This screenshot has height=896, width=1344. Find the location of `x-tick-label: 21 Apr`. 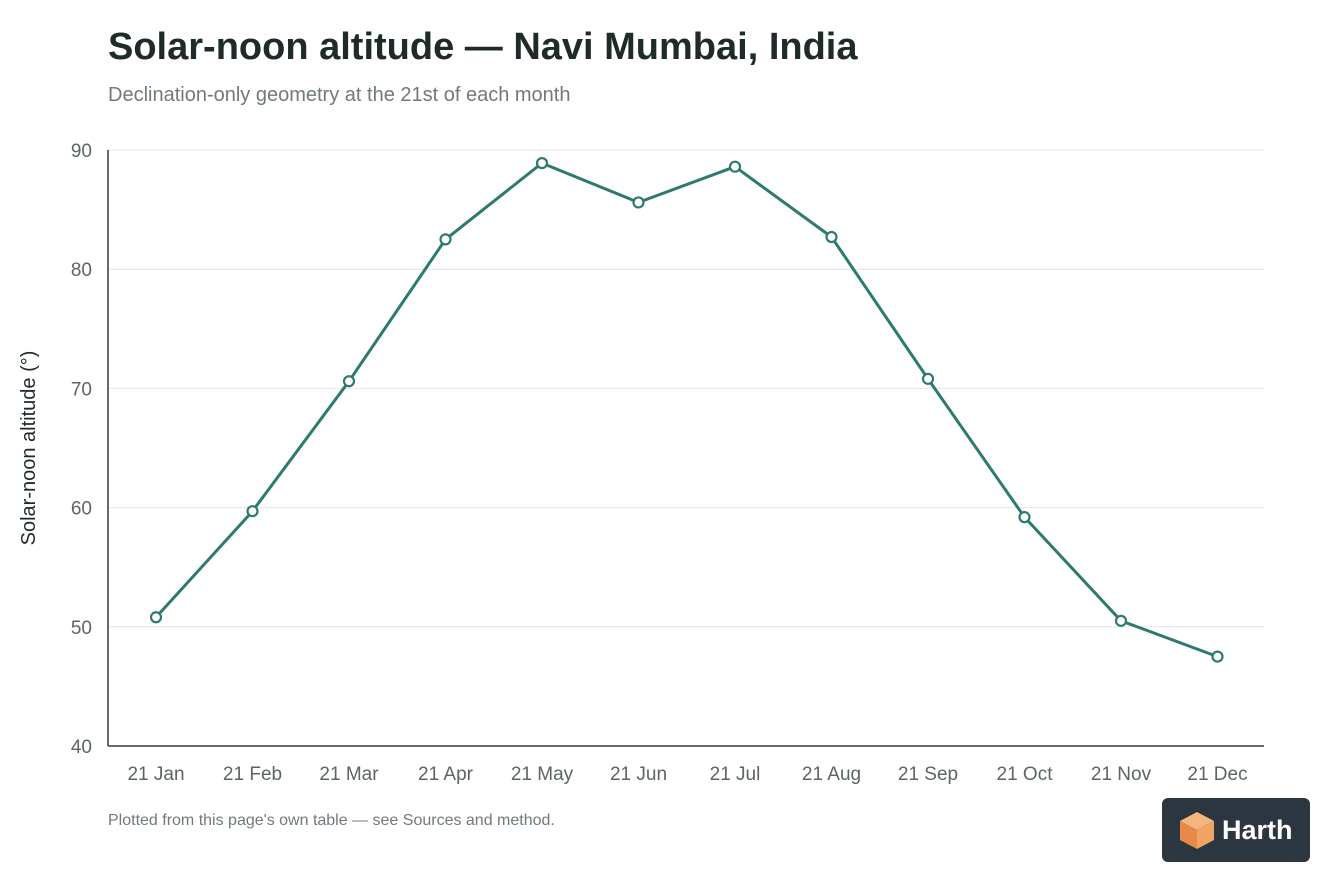

x-tick-label: 21 Apr is located at coordinates (446, 774).